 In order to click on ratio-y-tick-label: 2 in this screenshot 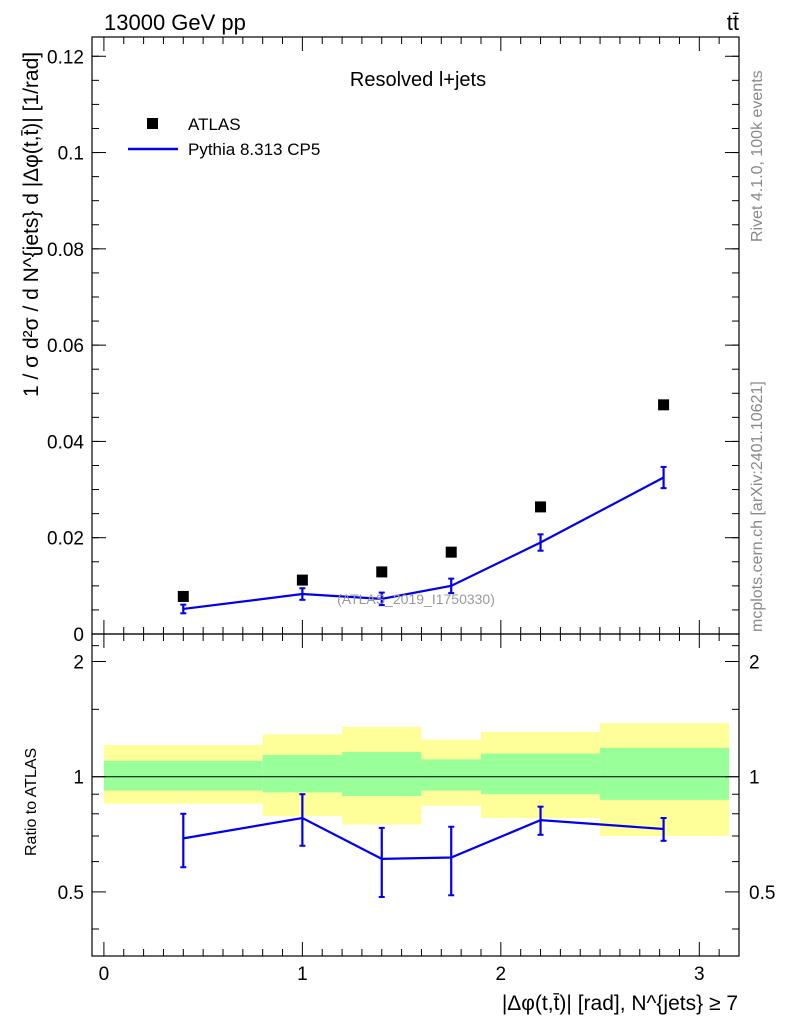, I will do `click(78, 663)`.